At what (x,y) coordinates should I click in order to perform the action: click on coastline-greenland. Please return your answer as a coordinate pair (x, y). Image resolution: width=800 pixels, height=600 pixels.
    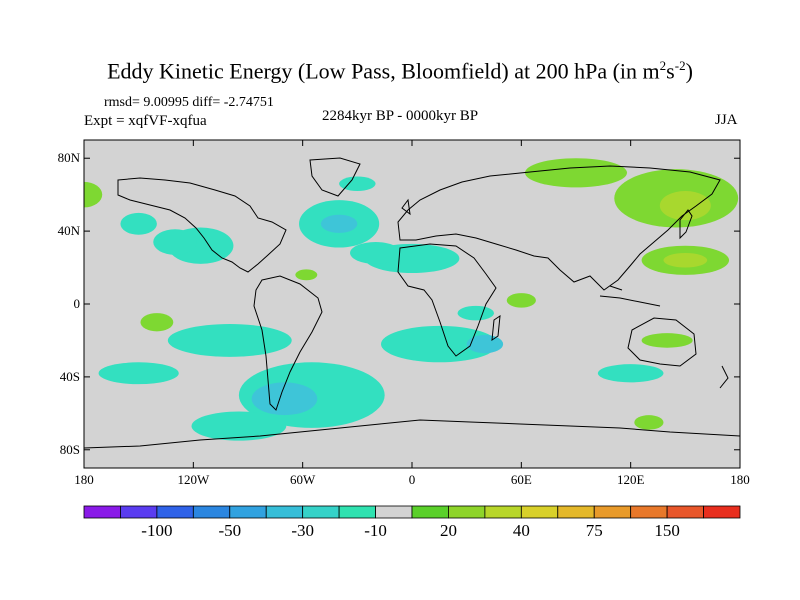
    Looking at the image, I should click on (335, 177).